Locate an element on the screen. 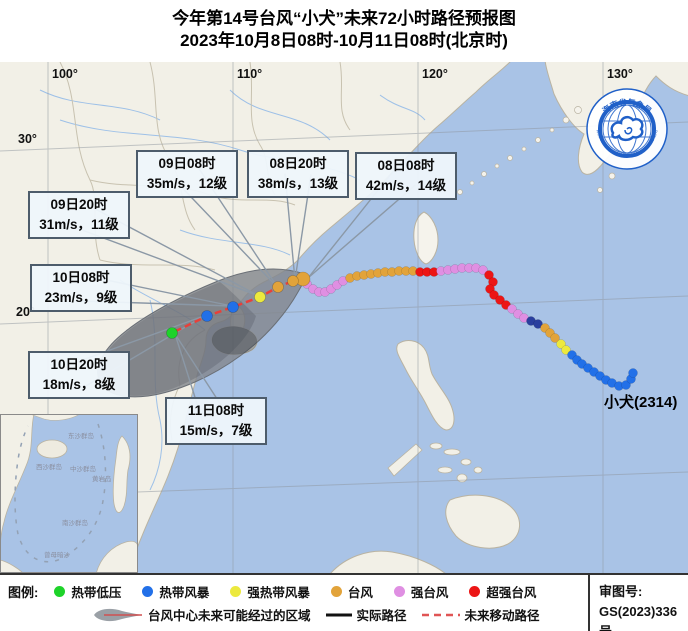  forecast-callout: 10日08时 23m/s，9级 is located at coordinates (81, 288).